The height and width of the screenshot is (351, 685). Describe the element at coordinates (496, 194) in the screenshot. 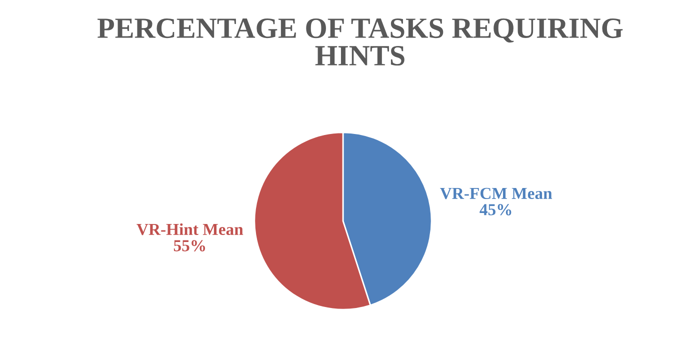

I see `slice-label: VR-FCM Mean` at that location.